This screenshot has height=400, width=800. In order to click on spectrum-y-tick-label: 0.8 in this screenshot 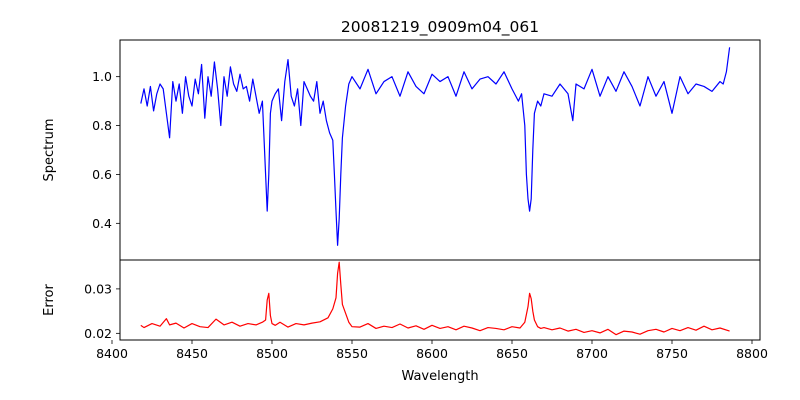, I will do `click(102, 125)`.